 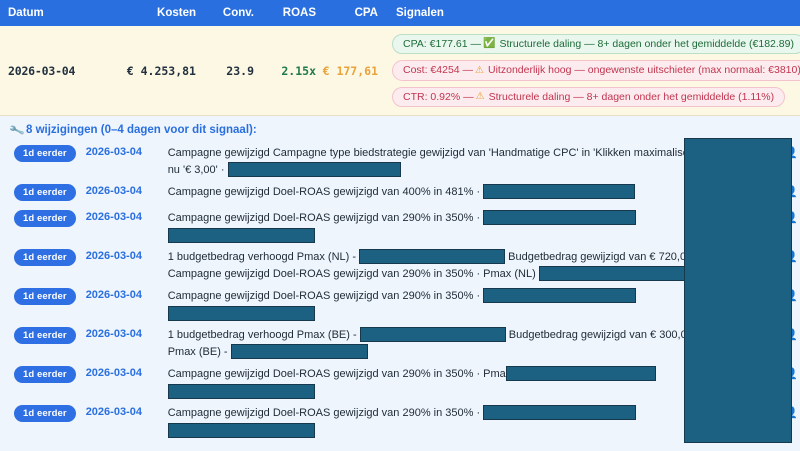 What do you see at coordinates (442, 44) in the screenshot?
I see `signal-metric-label: CPA: €177.61 —` at bounding box center [442, 44].